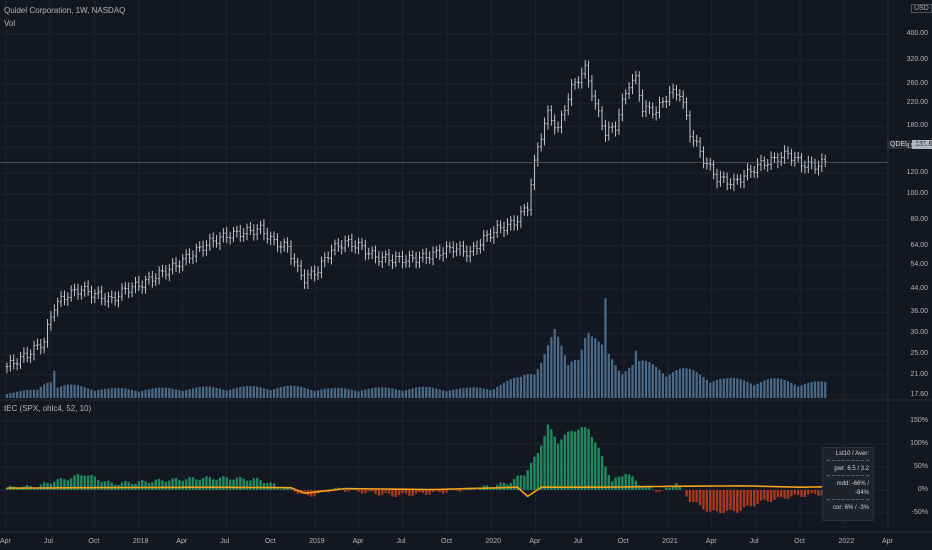  I want to click on time-tick-label: 2022, so click(846, 541).